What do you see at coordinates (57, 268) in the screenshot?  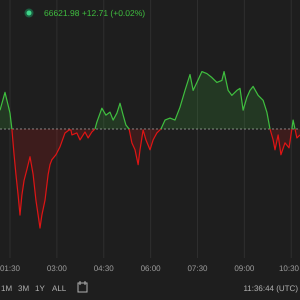 I see `x-tick-label: 03:00` at bounding box center [57, 268].